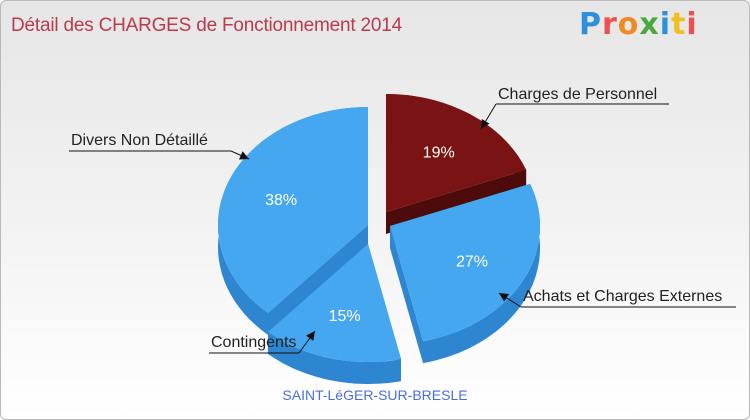 The image size is (750, 420). Describe the element at coordinates (439, 153) in the screenshot. I see `slice-percent-label: 19%` at that location.